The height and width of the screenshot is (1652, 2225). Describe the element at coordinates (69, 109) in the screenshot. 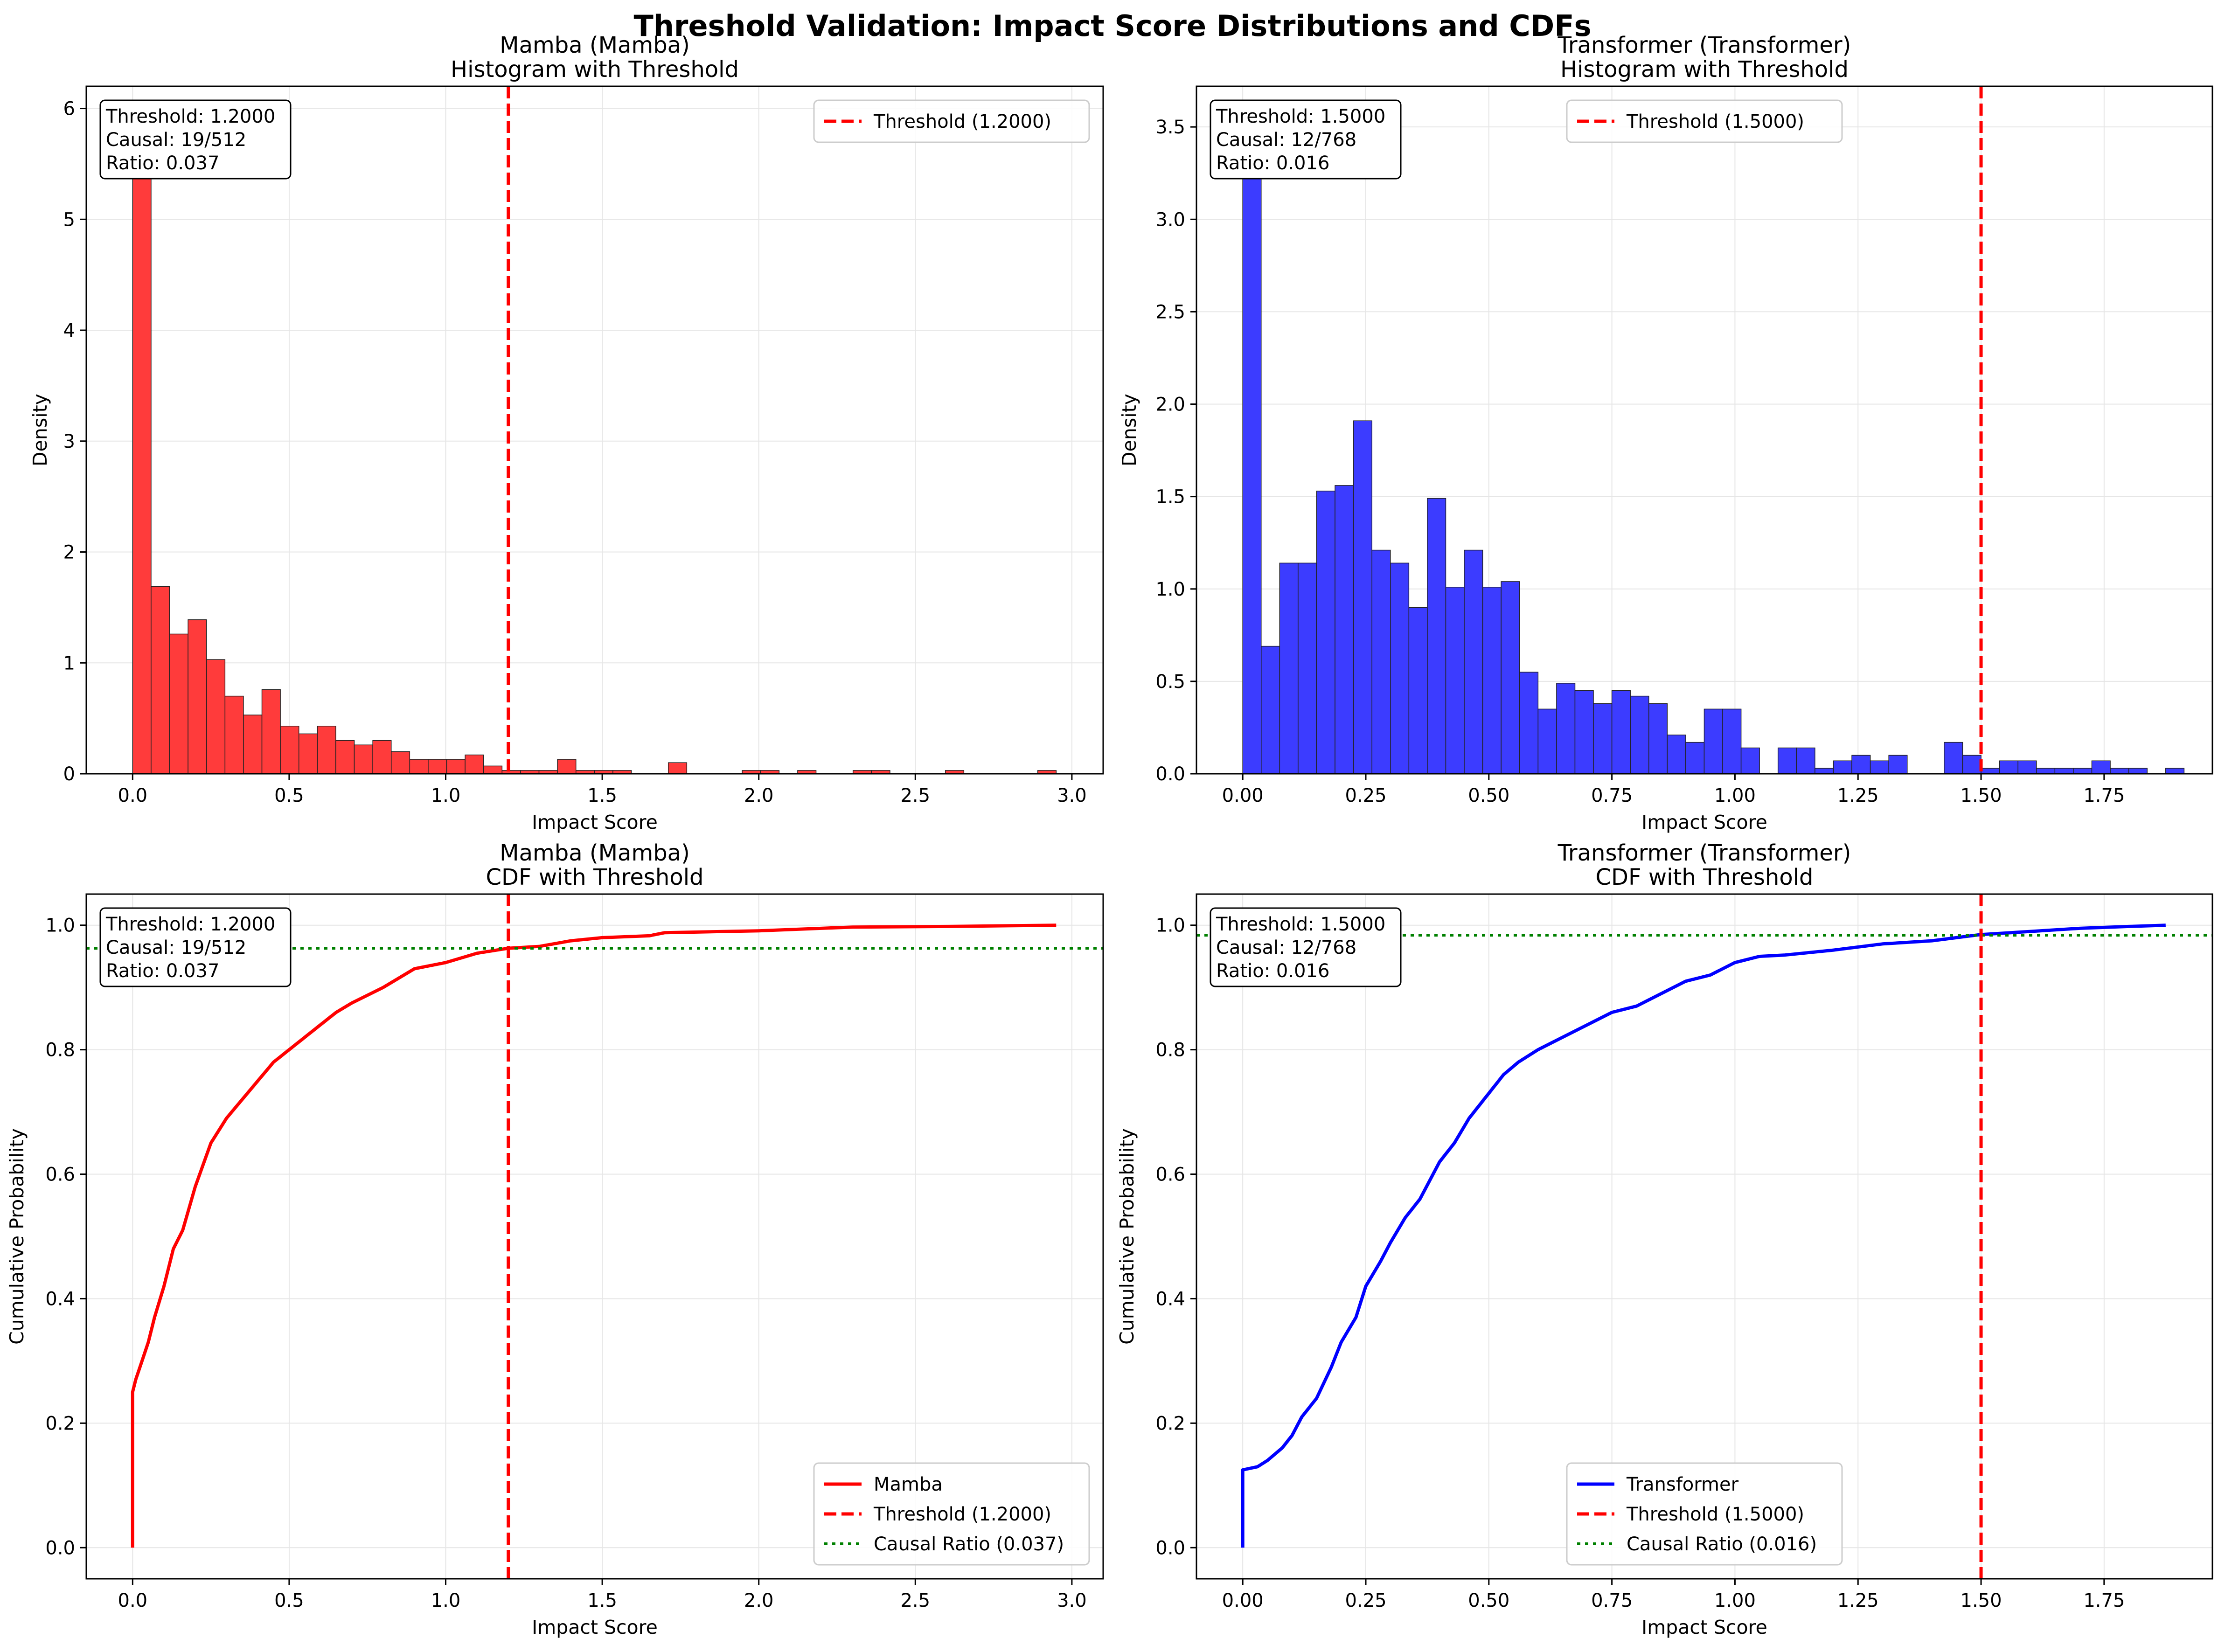

I see `y-tick-label: 6` at that location.